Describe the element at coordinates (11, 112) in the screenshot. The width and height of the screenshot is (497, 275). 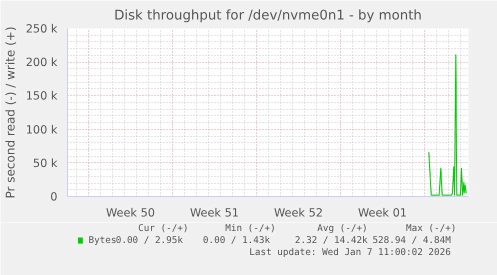
I see `y-axis-title: Pr second read (-) / write (+)` at that location.